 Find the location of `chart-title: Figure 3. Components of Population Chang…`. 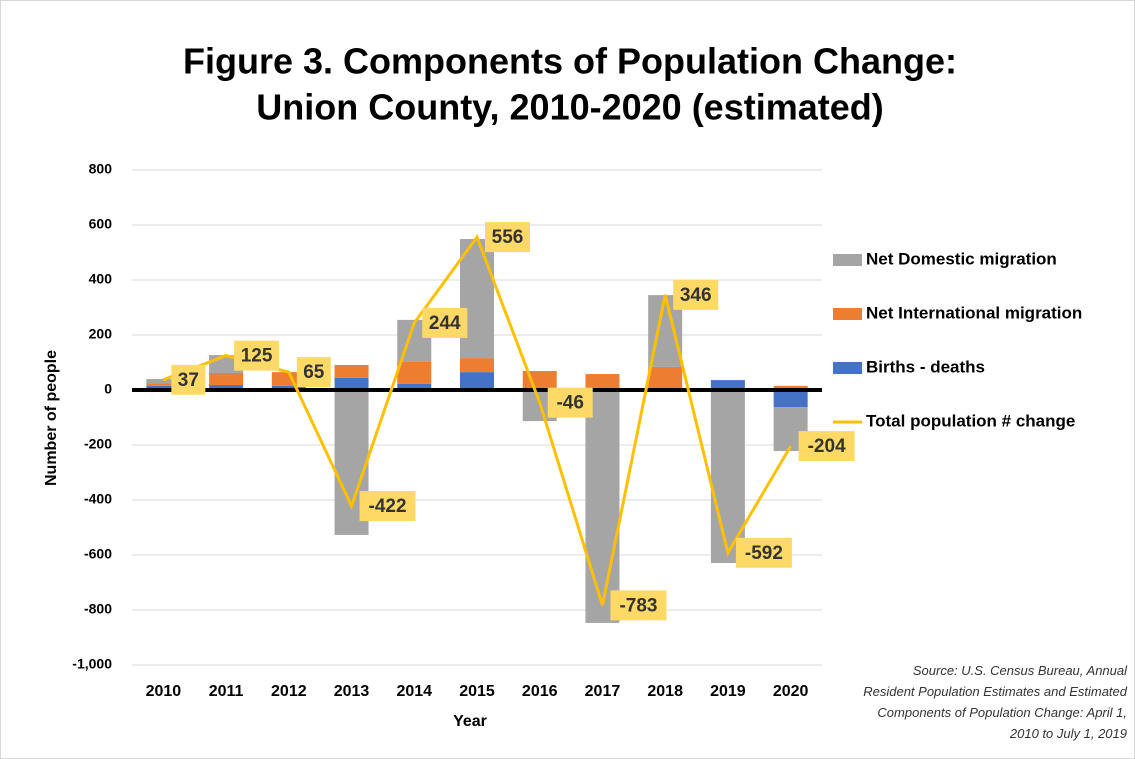

chart-title: Figure 3. Components of Population Chang… is located at coordinates (570, 61).